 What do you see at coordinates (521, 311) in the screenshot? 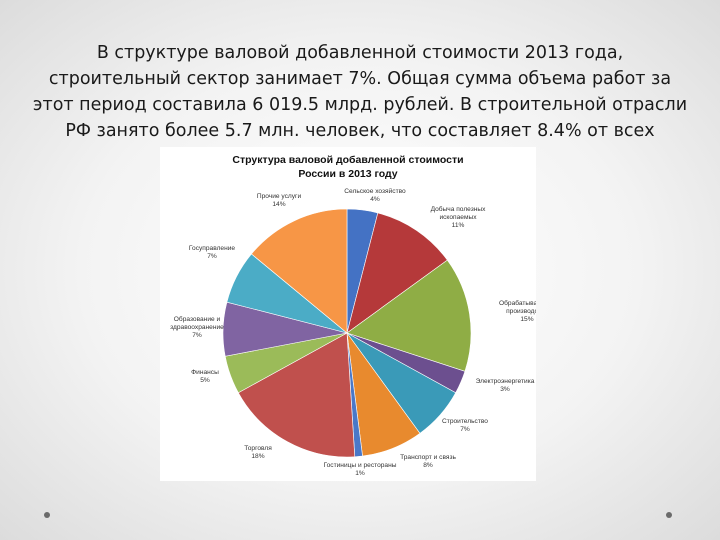
I see `slice-name-label: производства` at bounding box center [521, 311].